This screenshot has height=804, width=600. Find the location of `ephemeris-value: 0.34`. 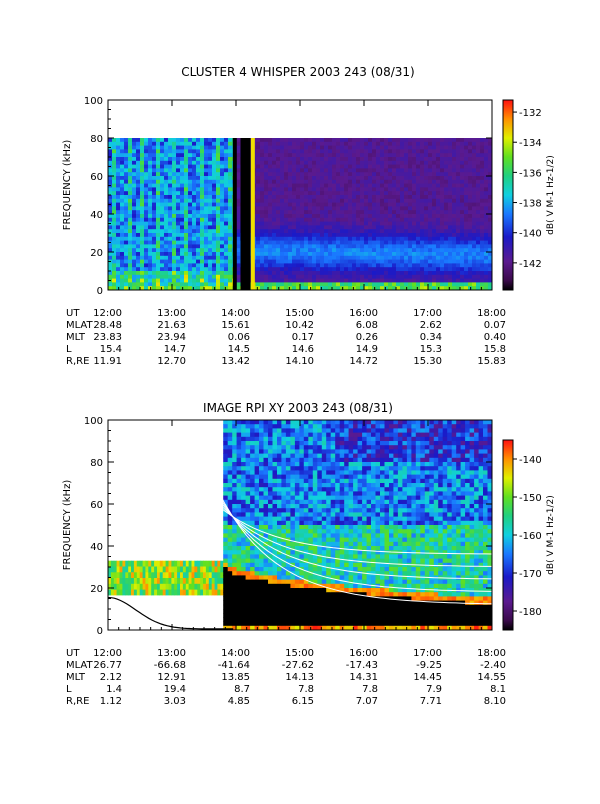

ephemeris-value: 0.34 is located at coordinates (431, 337).